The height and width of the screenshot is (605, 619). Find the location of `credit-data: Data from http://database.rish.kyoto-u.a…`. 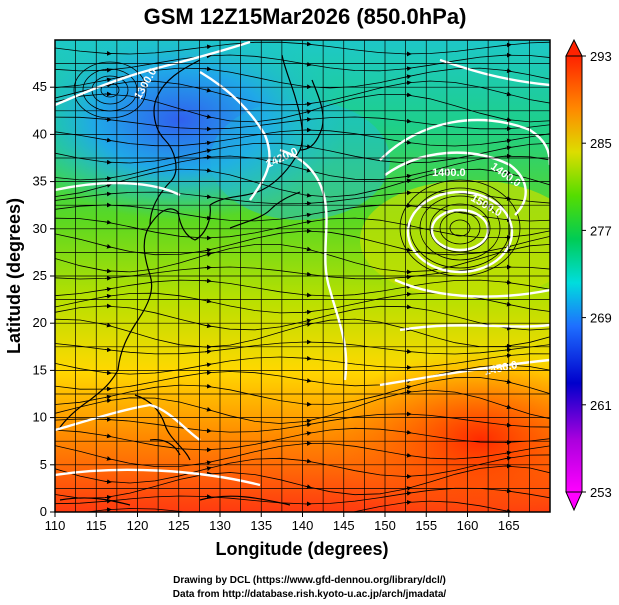

credit-data: Data from http://database.rish.kyoto-u.a… is located at coordinates (309, 594).